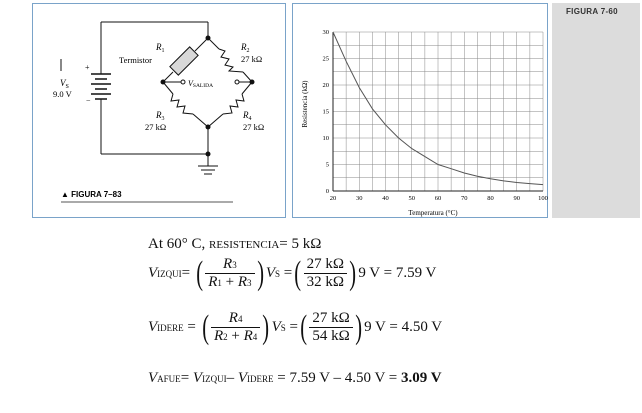 The width and height of the screenshot is (642, 413). I want to click on figure-tag: FIGURA 7-60, so click(592, 11).